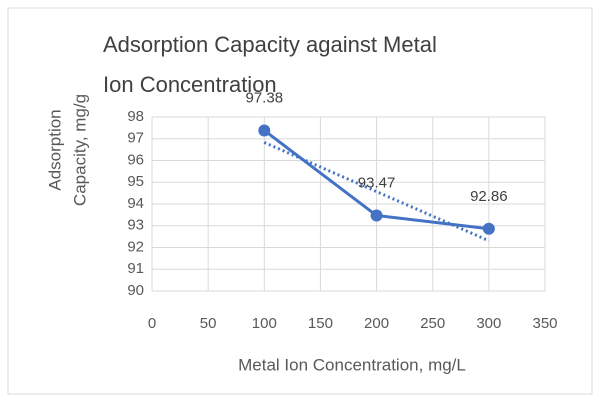 Image resolution: width=593 pixels, height=401 pixels. Describe the element at coordinates (544, 323) in the screenshot. I see `x-tick-label: 350` at that location.